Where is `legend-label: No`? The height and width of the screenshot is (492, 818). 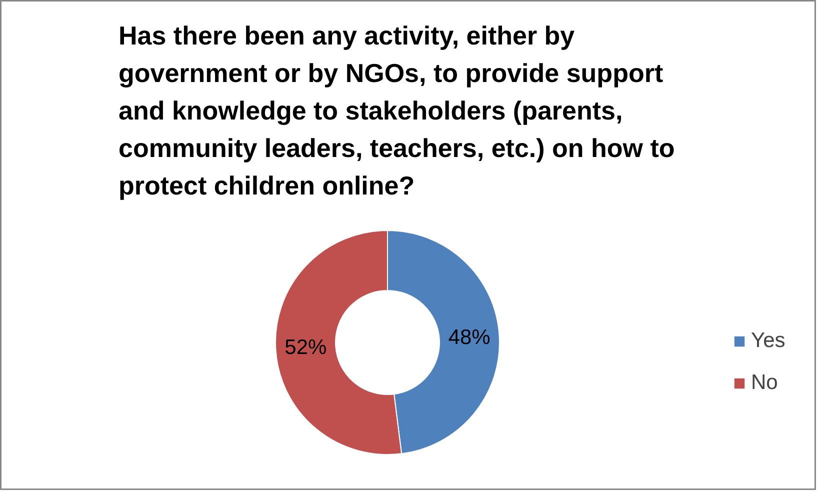 legend-label: No is located at coordinates (764, 383).